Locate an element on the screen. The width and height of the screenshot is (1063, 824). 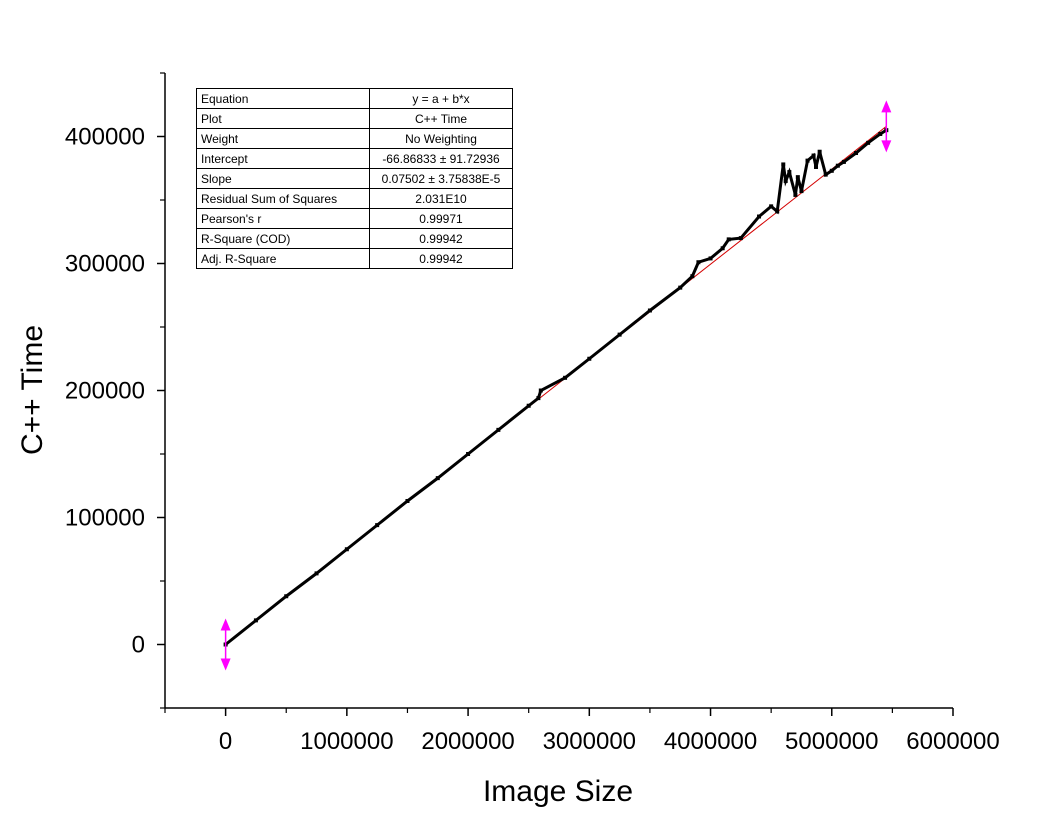
fit-table-row: Intercept -66.86833 ± 91.72936 is located at coordinates (354, 158).